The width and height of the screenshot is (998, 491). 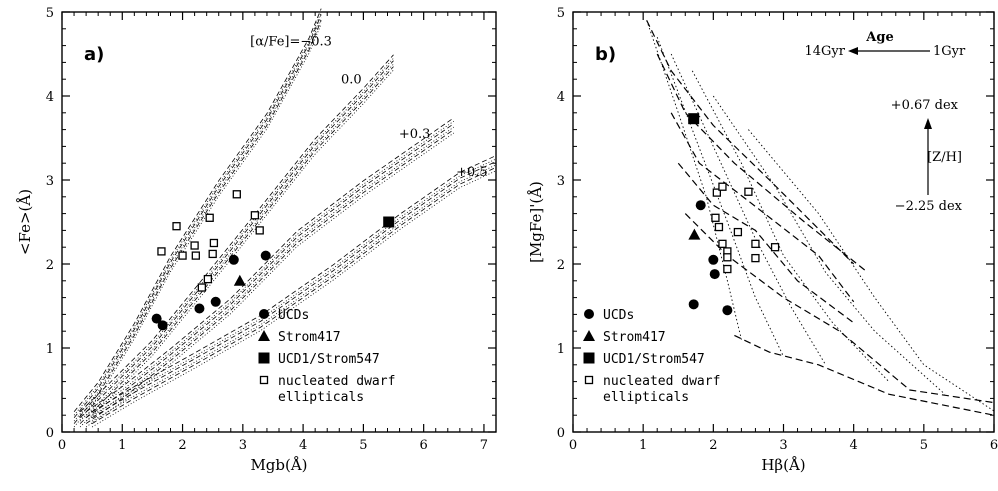 I want to click on x-tick-label: 1, so click(x=122, y=445).